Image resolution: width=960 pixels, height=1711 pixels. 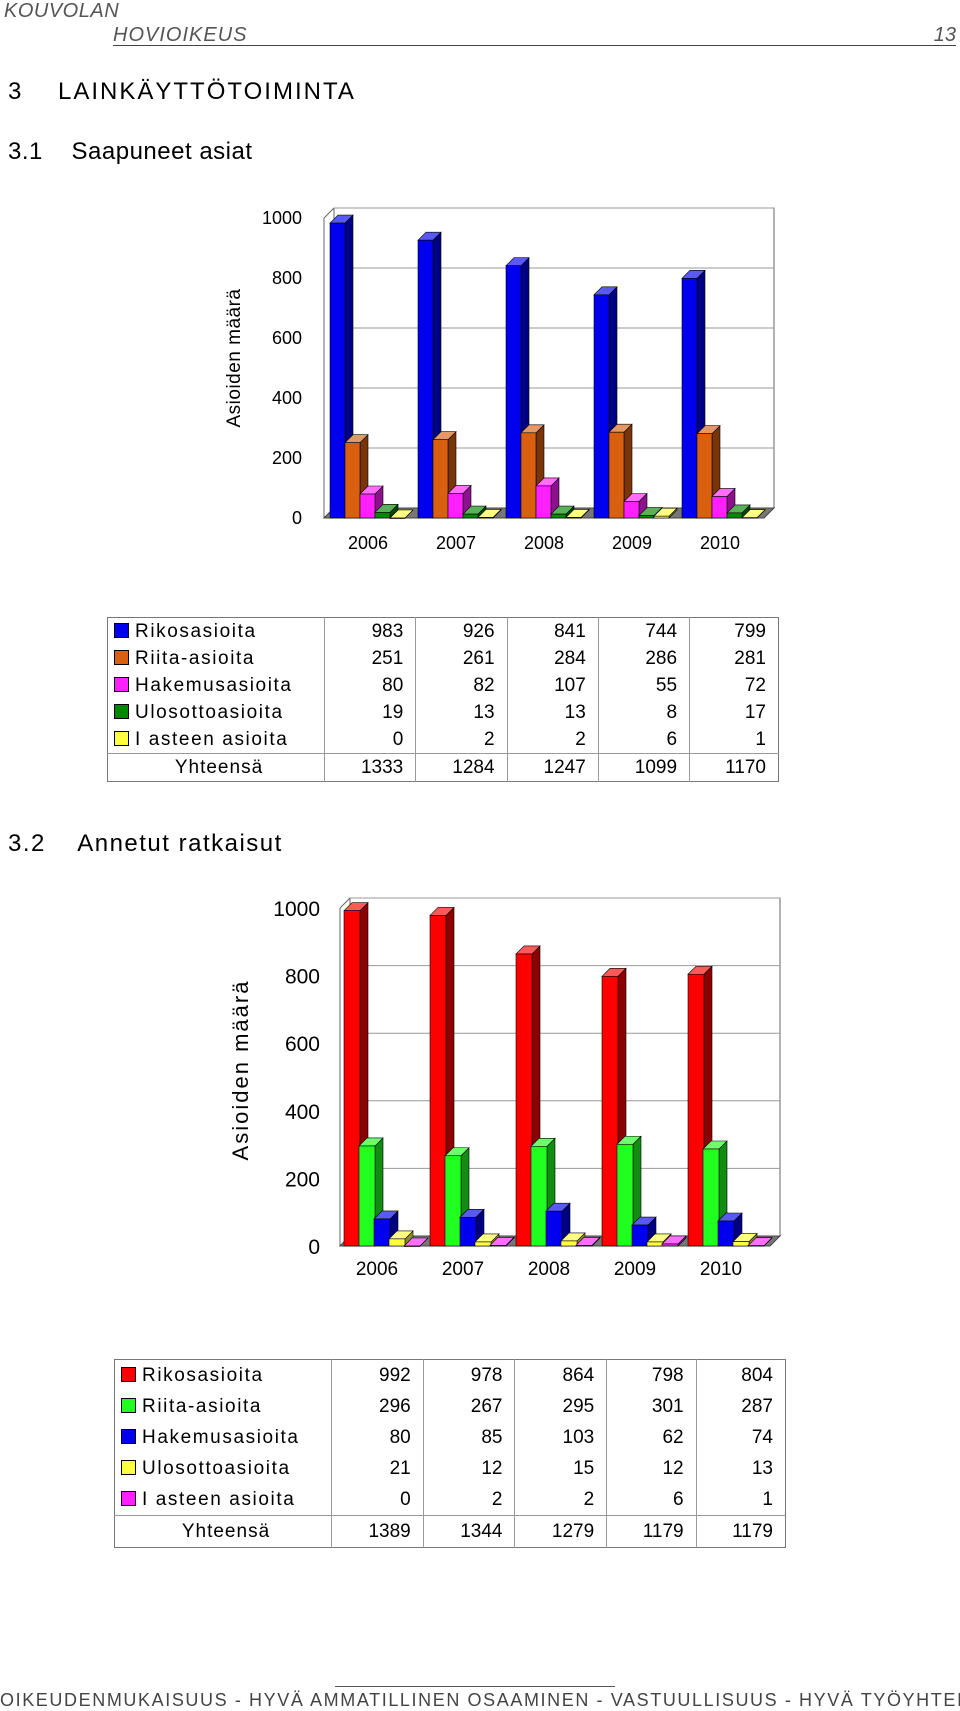 I want to click on y-tick-label: 600, so click(x=287, y=338).